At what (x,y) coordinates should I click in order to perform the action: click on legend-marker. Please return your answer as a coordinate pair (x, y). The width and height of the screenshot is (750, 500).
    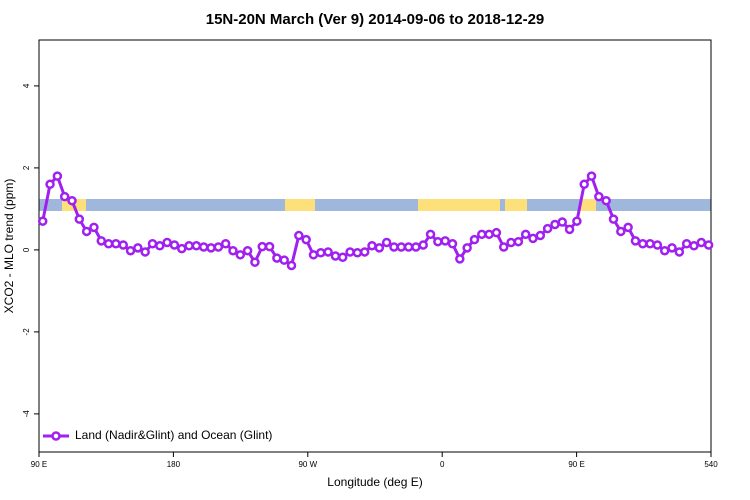
    Looking at the image, I should click on (56, 436).